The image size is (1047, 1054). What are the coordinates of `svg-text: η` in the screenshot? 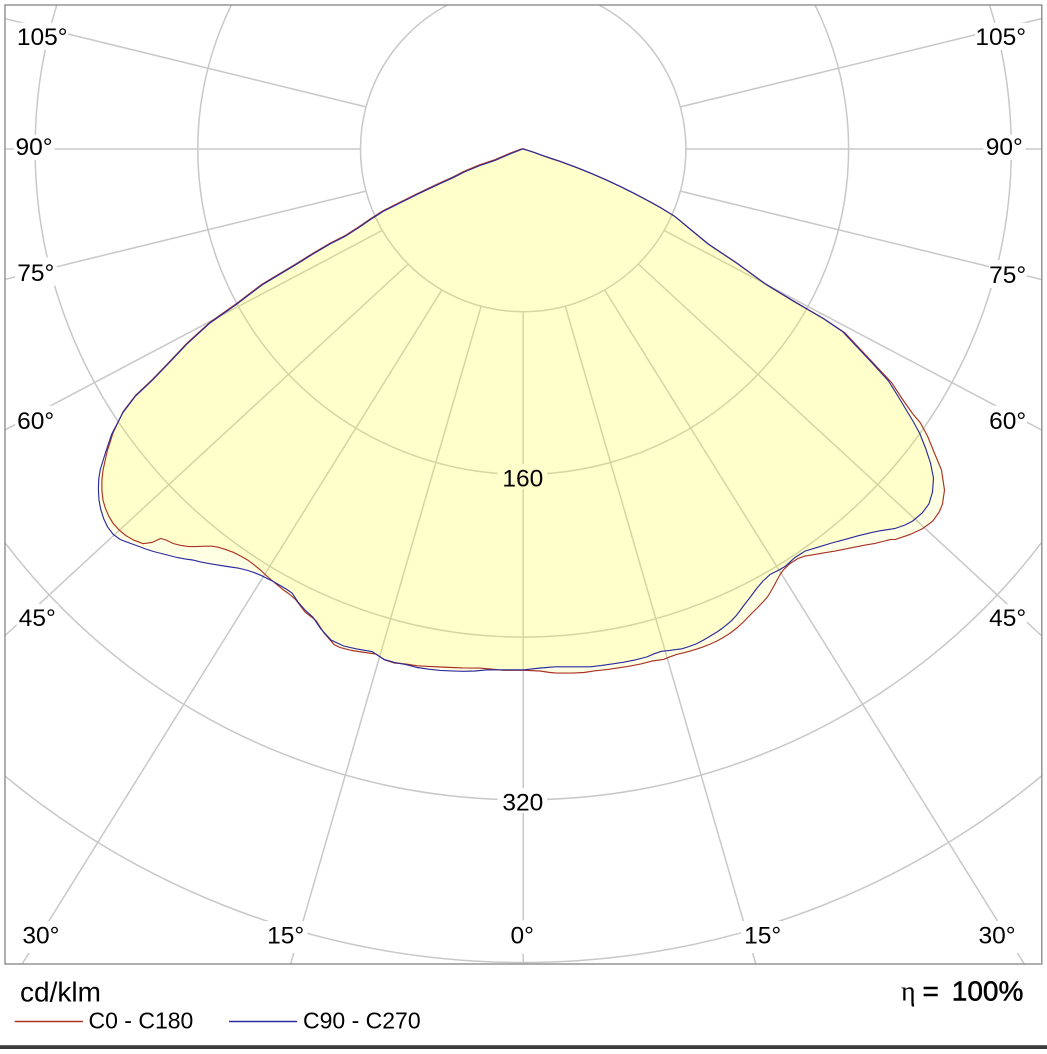 It's located at (908, 991).